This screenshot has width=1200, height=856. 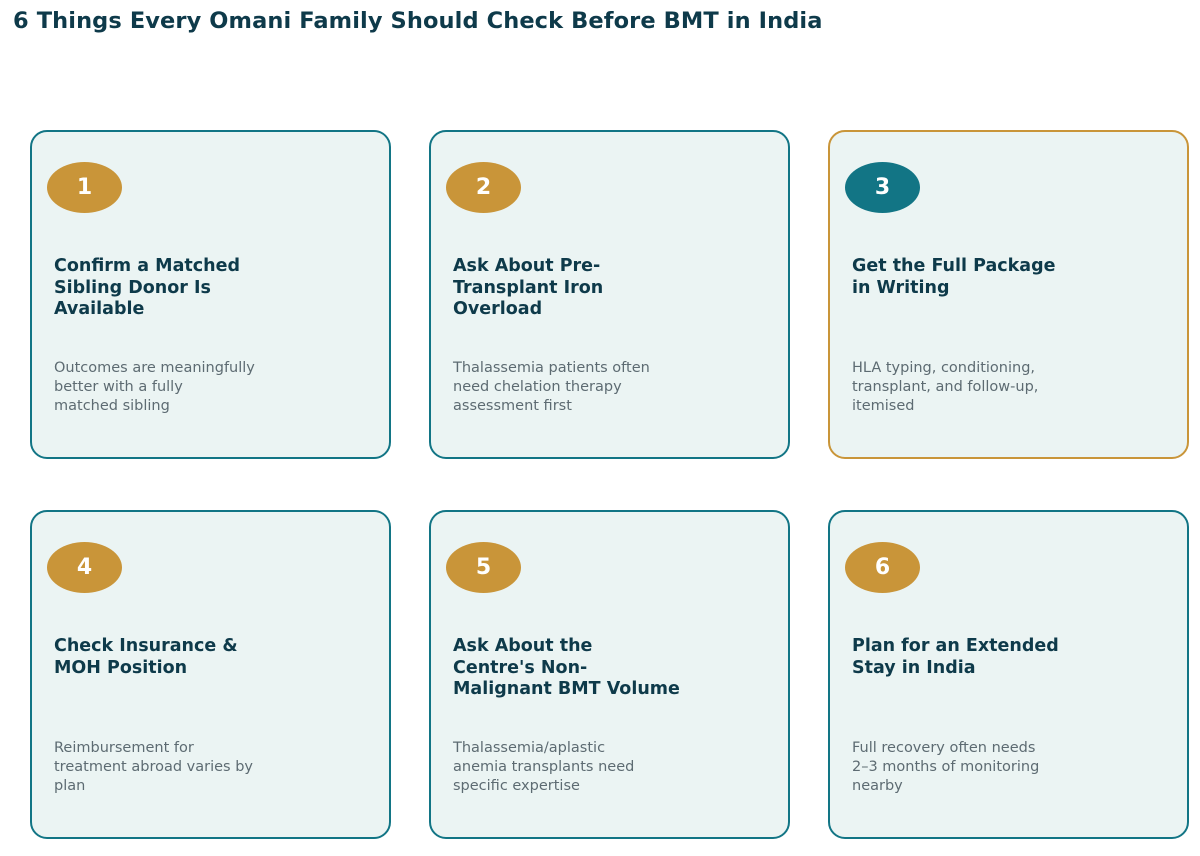 What do you see at coordinates (954, 277) in the screenshot?
I see `card-title: Get the Full Package in Writing` at bounding box center [954, 277].